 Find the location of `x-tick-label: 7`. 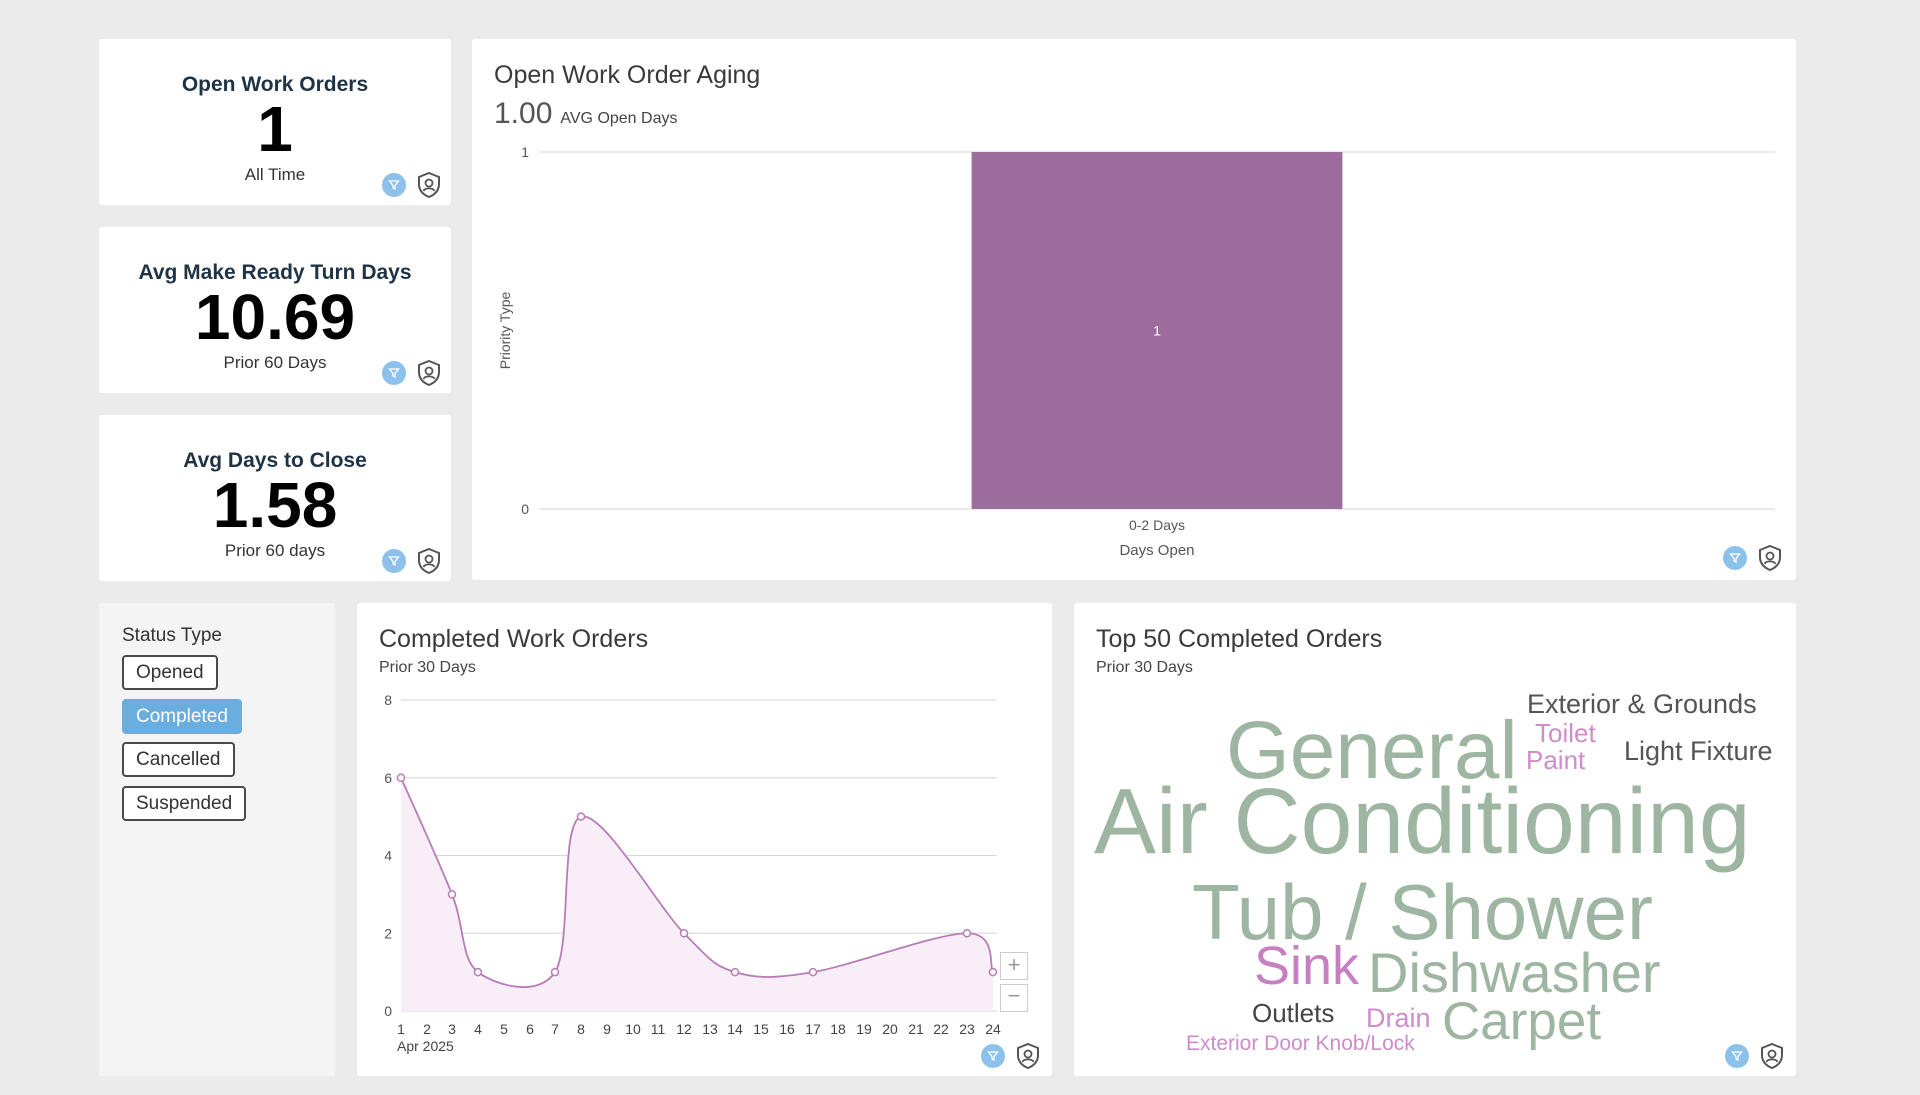

x-tick-label: 7 is located at coordinates (555, 1029).